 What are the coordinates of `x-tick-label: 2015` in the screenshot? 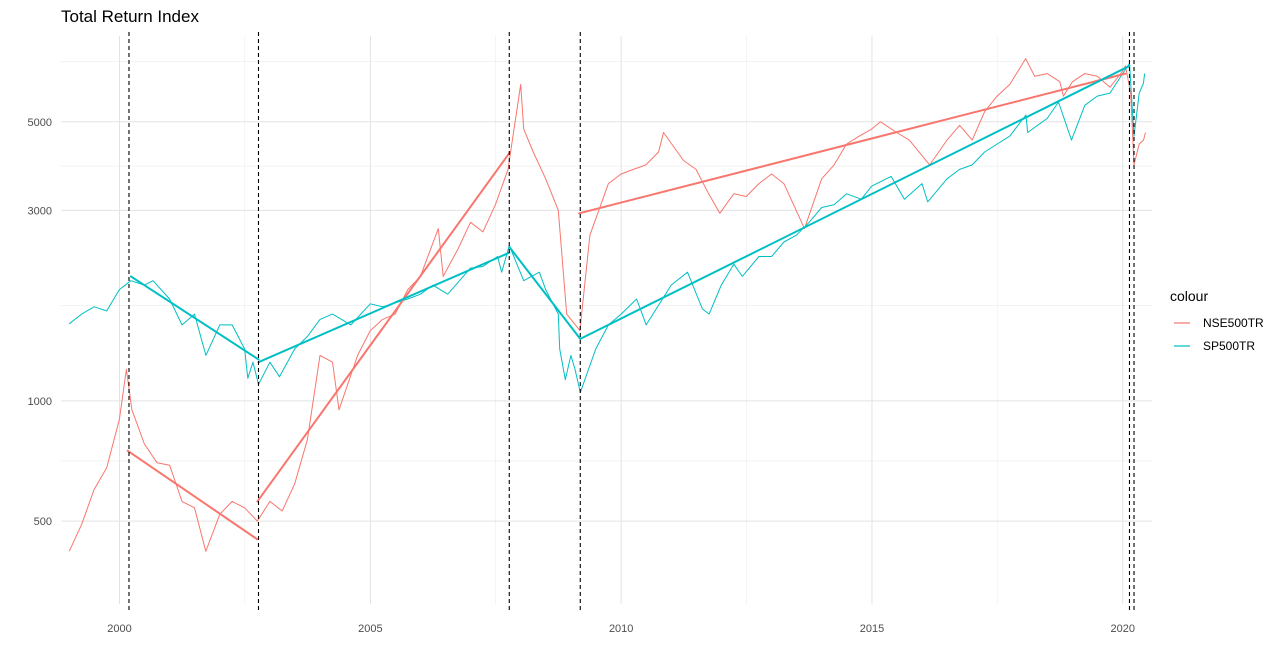 It's located at (872, 629).